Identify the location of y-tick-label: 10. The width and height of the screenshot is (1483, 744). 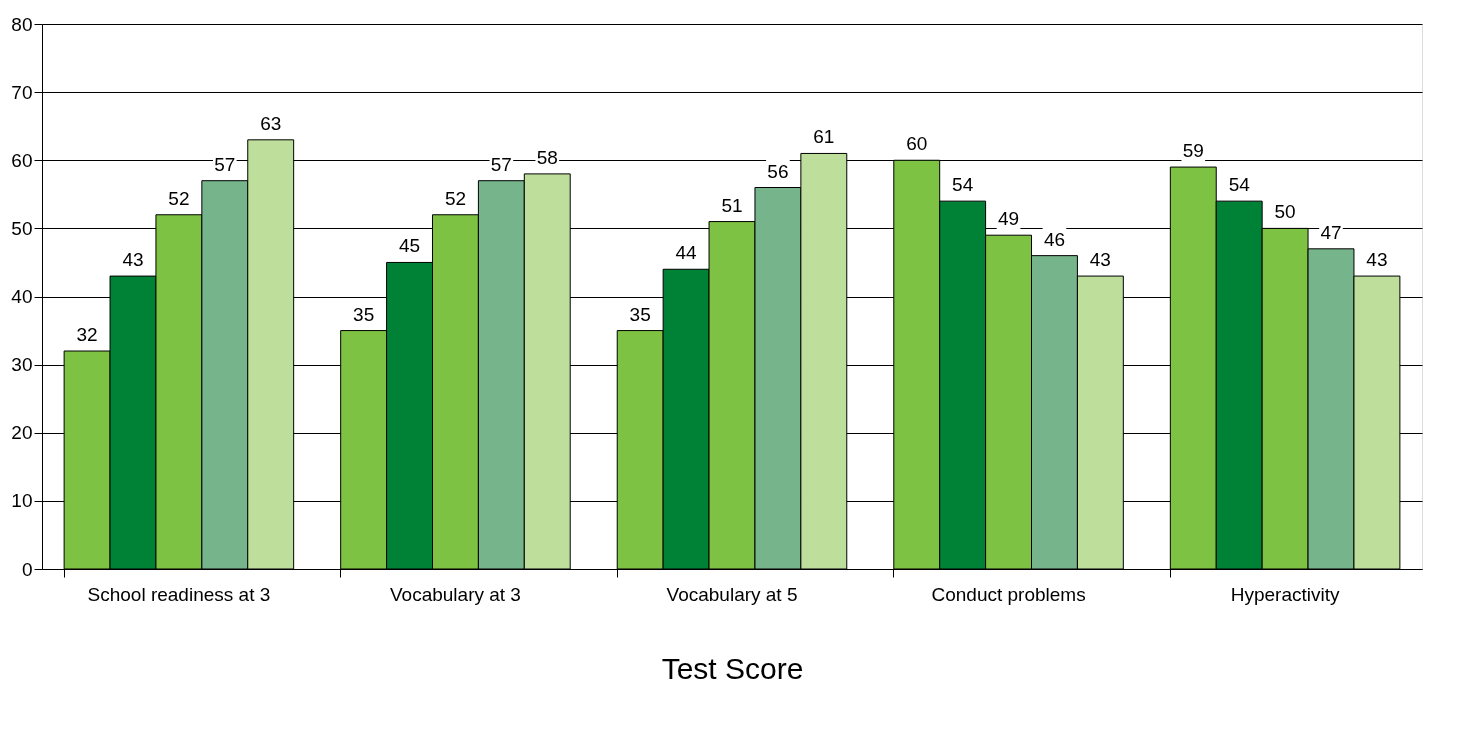
(22, 501).